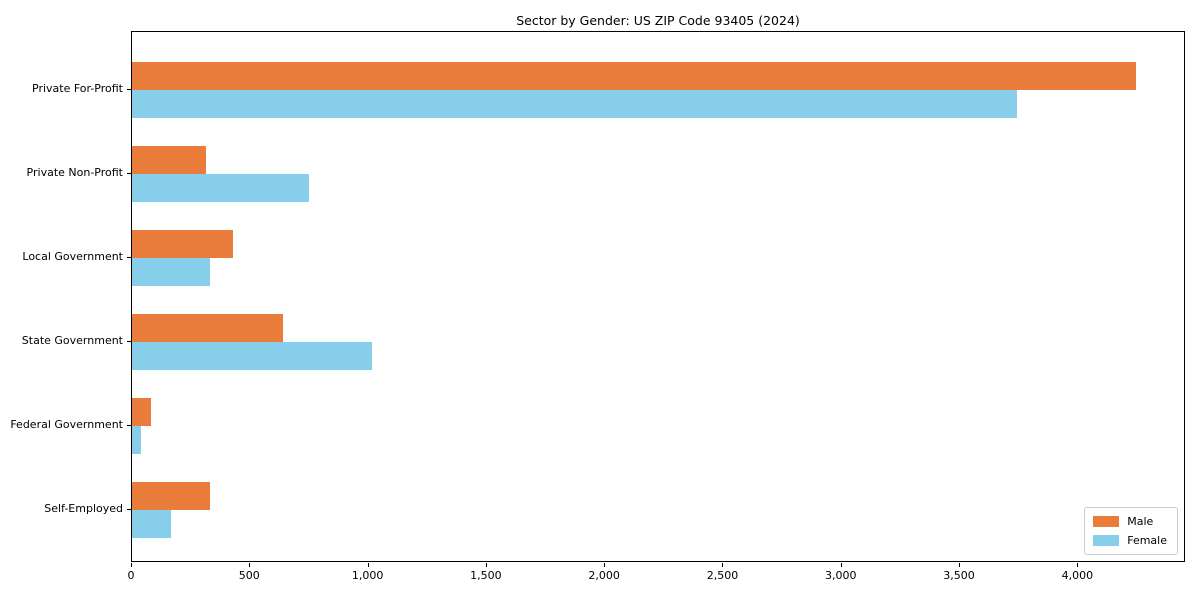 This screenshot has height=600, width=1200. Describe the element at coordinates (136, 440) in the screenshot. I see `bar-female-federal-government` at that location.